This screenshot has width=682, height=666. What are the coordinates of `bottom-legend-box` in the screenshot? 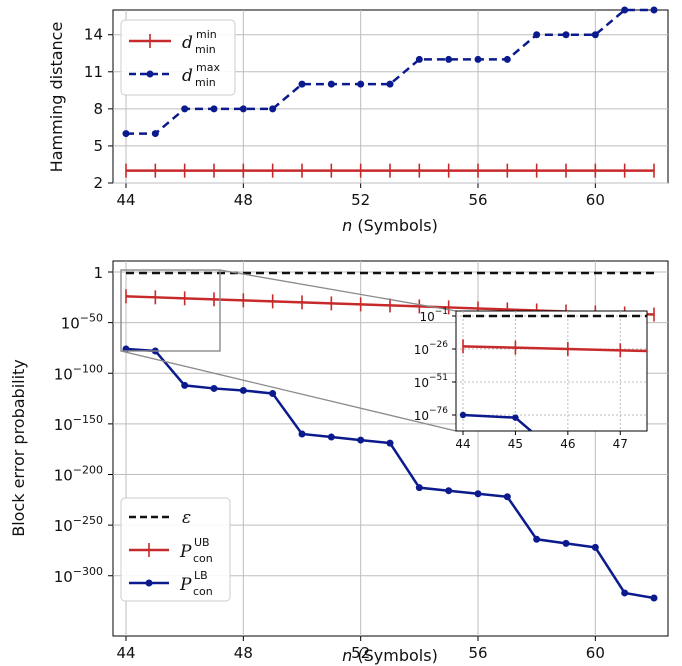 It's located at (175, 549).